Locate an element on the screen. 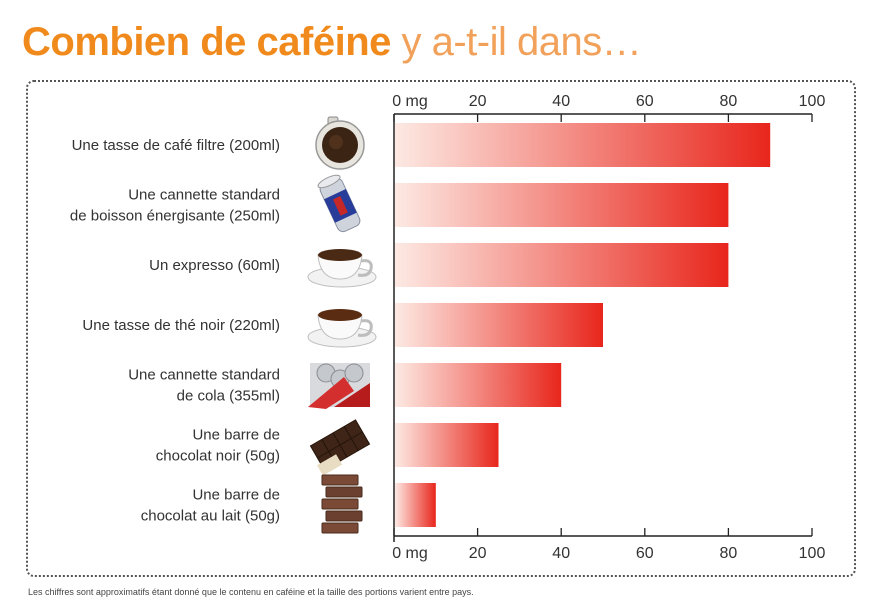 This screenshot has width=874, height=616. espresso-cup-icon is located at coordinates (342, 268).